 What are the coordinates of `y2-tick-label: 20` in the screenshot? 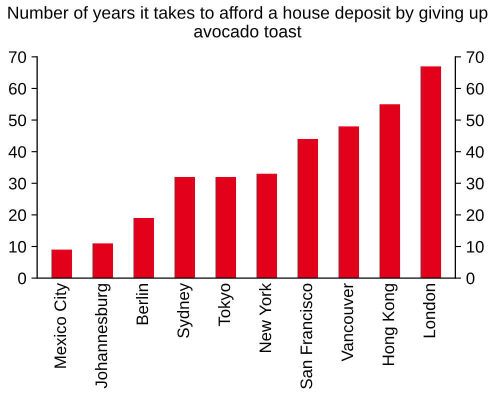 It's located at (475, 215).